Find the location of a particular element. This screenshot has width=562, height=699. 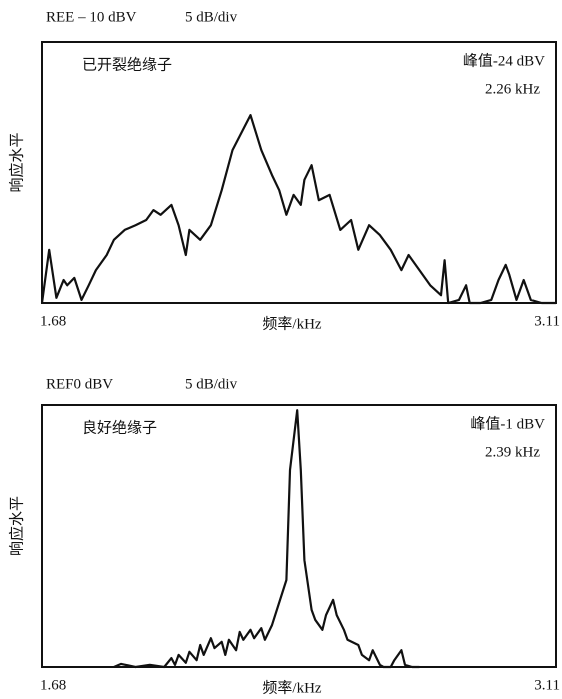

reference-level: REF0 dBV is located at coordinates (79, 384).